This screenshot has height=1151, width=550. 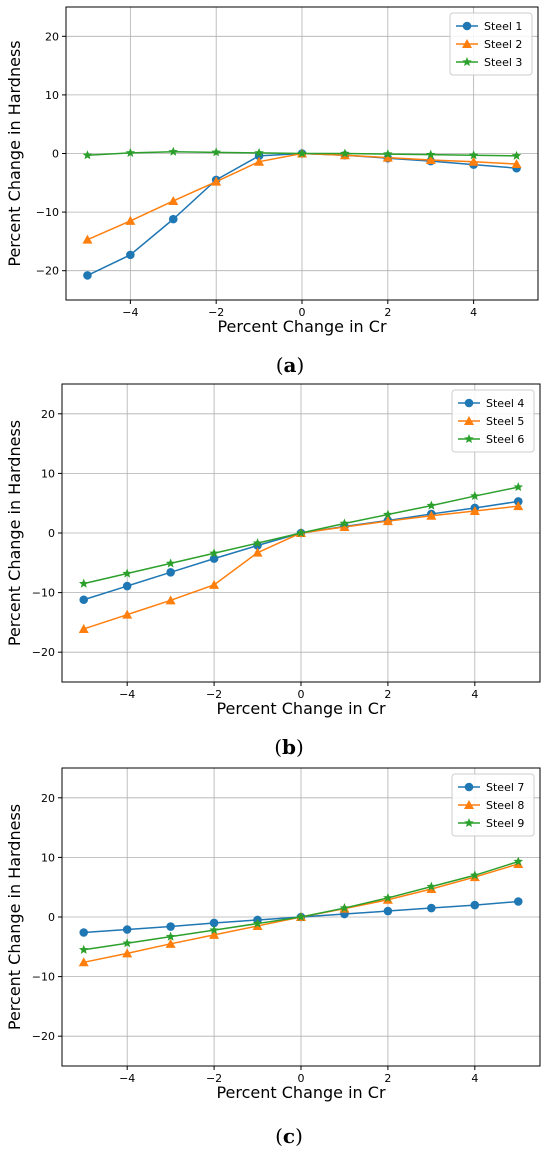 I want to click on legend: Steel 1 Steel 2 Steel 3, so click(x=491, y=44).